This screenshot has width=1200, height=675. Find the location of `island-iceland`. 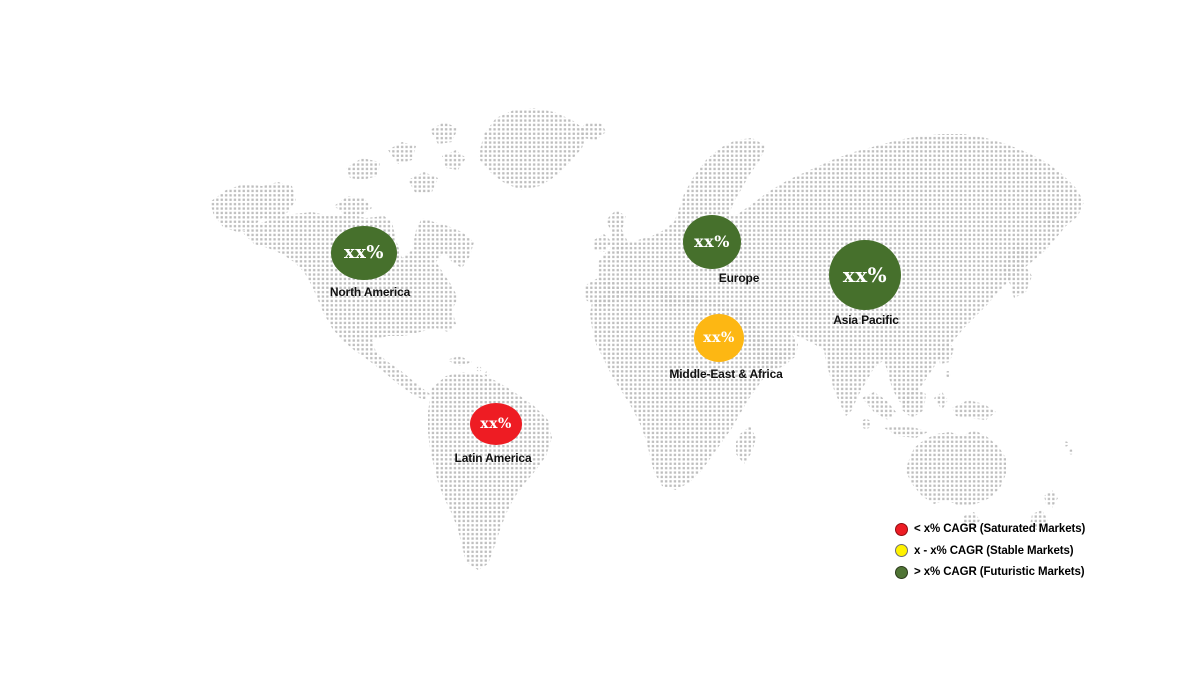

island-iceland is located at coordinates (592, 131).